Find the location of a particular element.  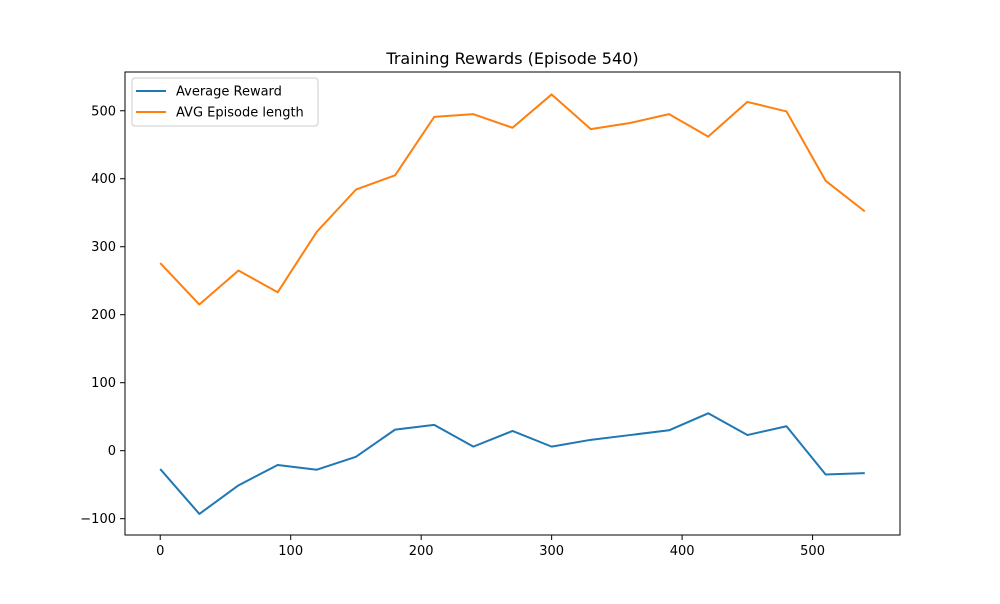

y-tick-label: 300 is located at coordinates (103, 247).